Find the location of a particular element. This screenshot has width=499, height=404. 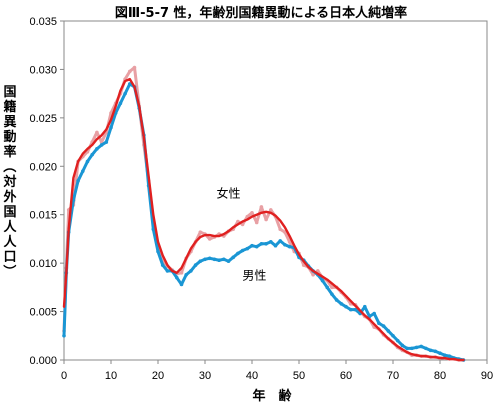

x-tick-label: 0 is located at coordinates (64, 376).